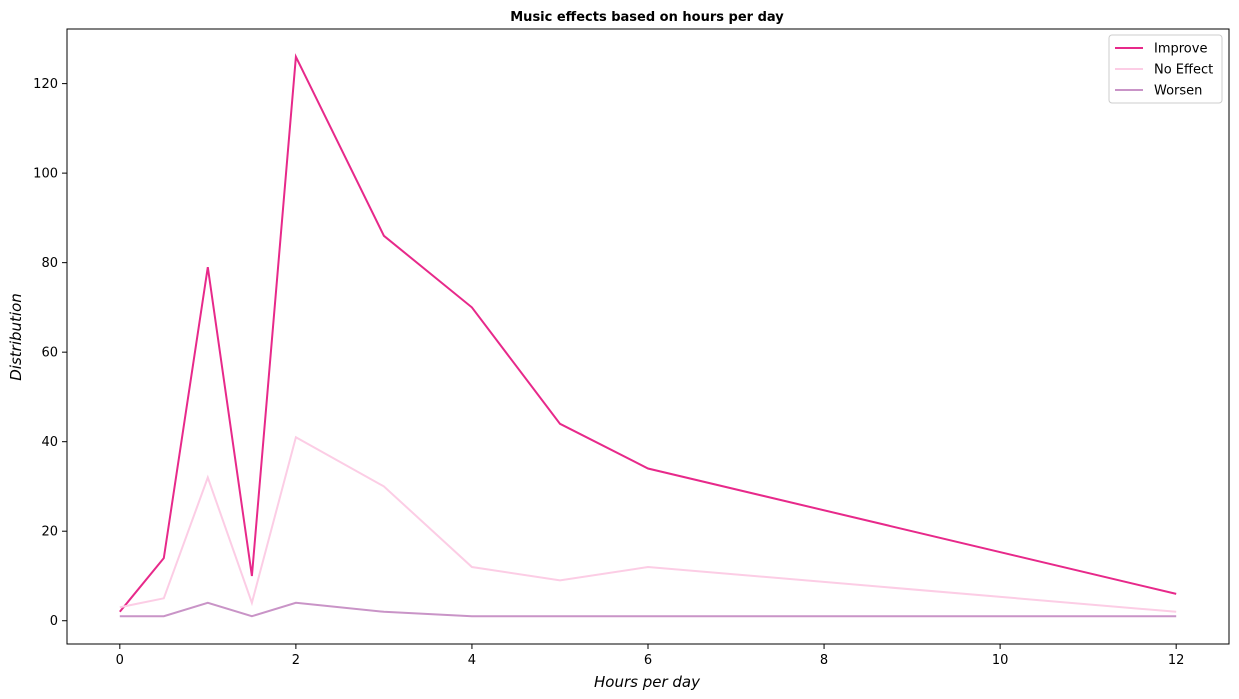  I want to click on y-tick-label: 100, so click(45, 174).